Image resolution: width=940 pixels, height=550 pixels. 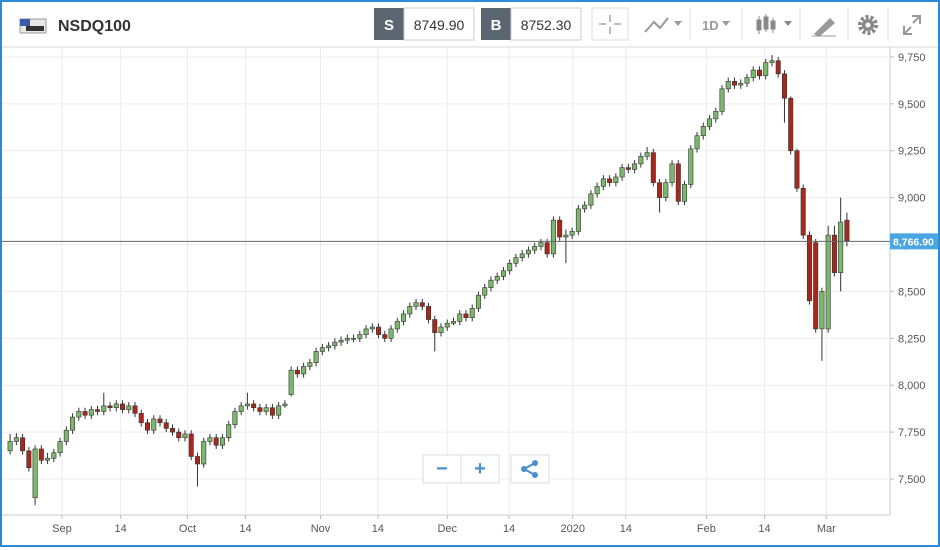 What do you see at coordinates (824, 27) in the screenshot?
I see `draw-tool-button` at bounding box center [824, 27].